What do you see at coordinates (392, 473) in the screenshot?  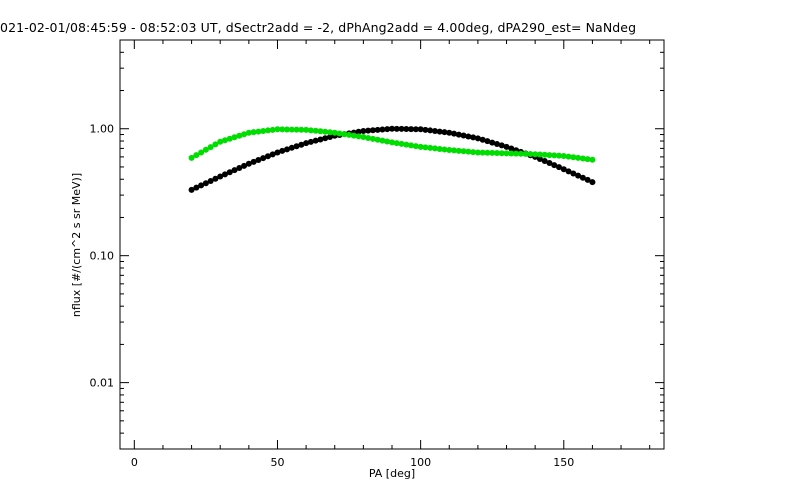 I see `x-axis-label: PA [deg]` at bounding box center [392, 473].